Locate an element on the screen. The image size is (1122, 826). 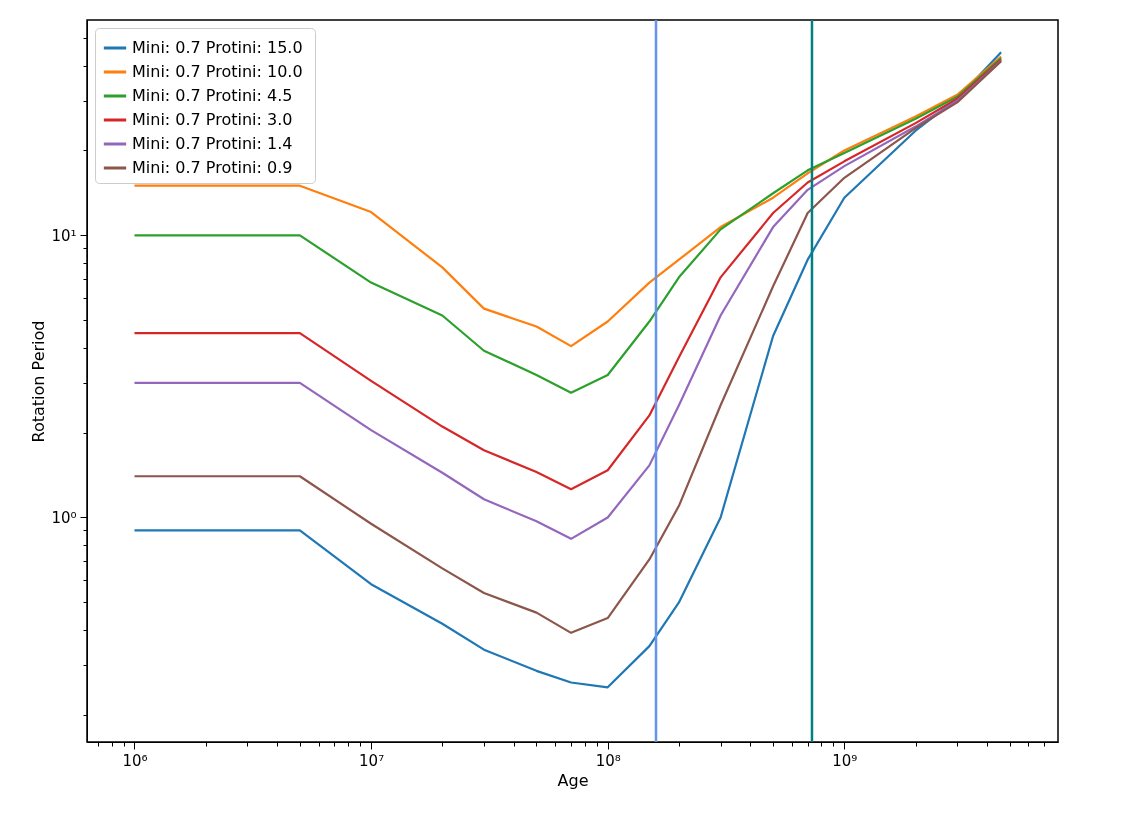
legend-label: Mini: 0.7 Protini: 0.9 is located at coordinates (212, 167).